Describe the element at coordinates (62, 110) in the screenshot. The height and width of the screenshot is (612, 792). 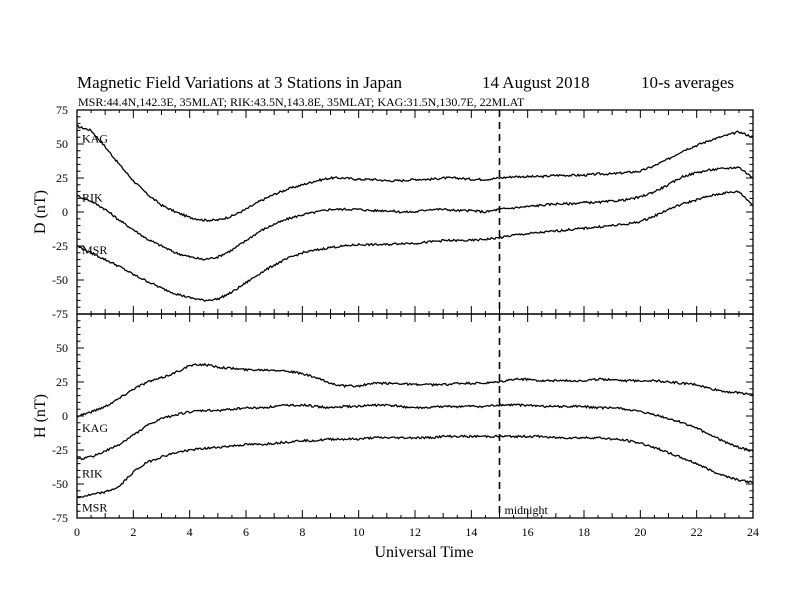
I see `y-tick-label: 75` at that location.